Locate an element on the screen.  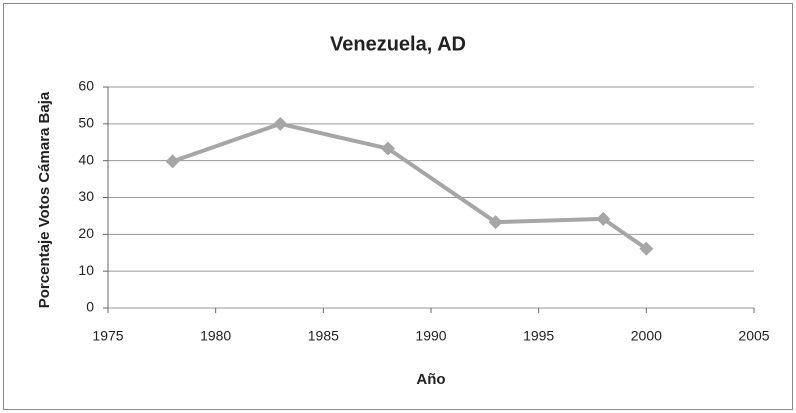
x-tick-label: 1985 is located at coordinates (323, 336).